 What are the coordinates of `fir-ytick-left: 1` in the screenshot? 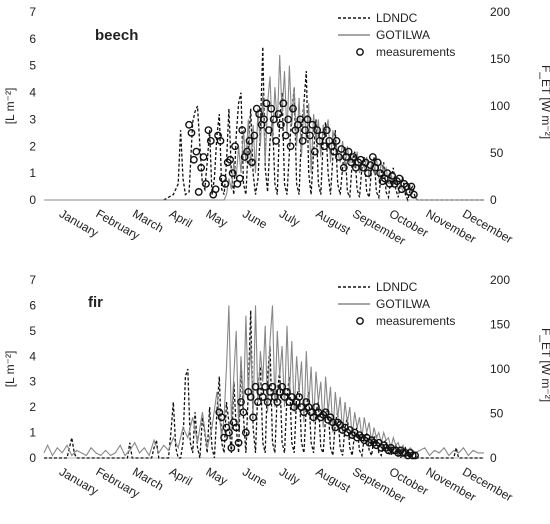 It's located at (32, 433).